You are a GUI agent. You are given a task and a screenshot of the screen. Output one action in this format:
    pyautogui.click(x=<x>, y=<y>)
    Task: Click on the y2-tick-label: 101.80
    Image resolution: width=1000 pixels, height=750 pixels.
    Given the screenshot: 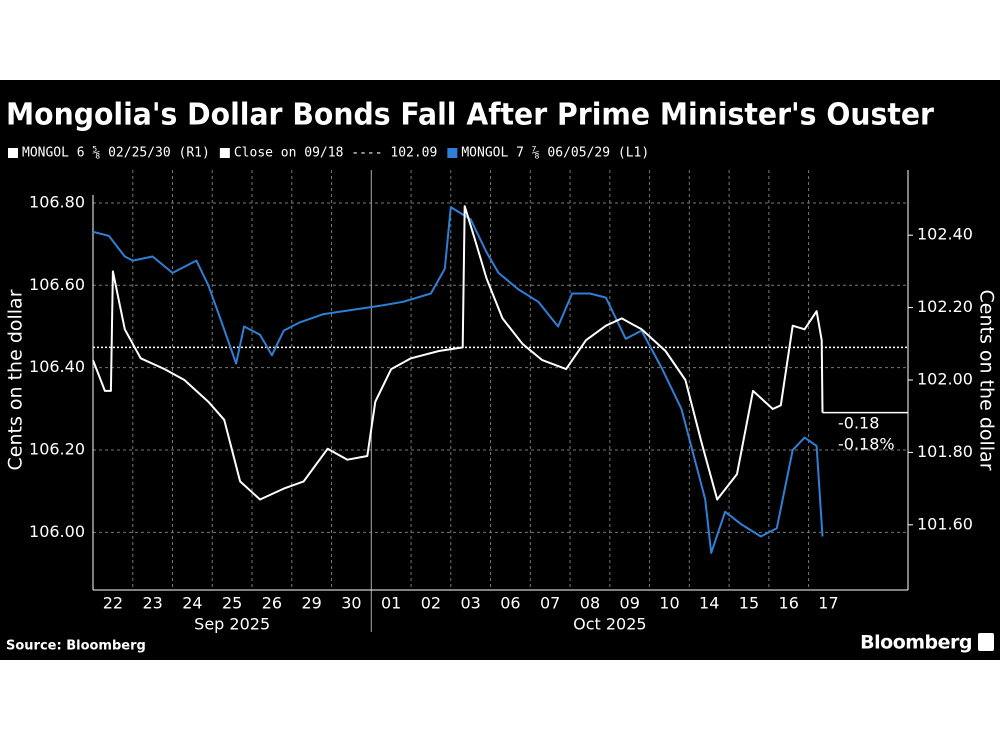 What is the action you would take?
    pyautogui.click(x=945, y=451)
    